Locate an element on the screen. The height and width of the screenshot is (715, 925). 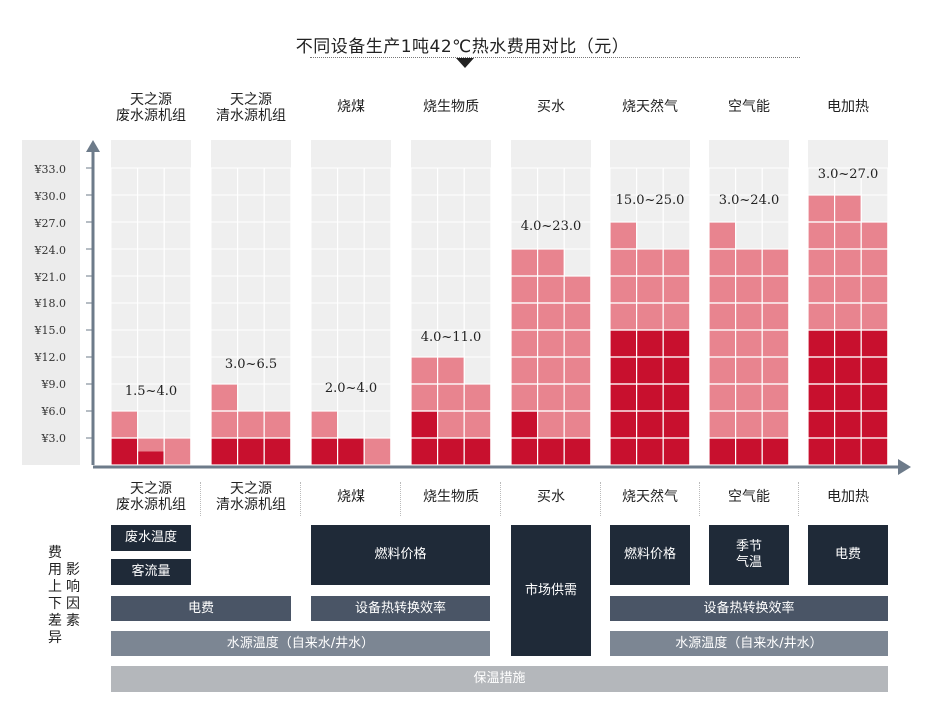
top-category-label: 天之源 废水源机组 is located at coordinates (151, 108).